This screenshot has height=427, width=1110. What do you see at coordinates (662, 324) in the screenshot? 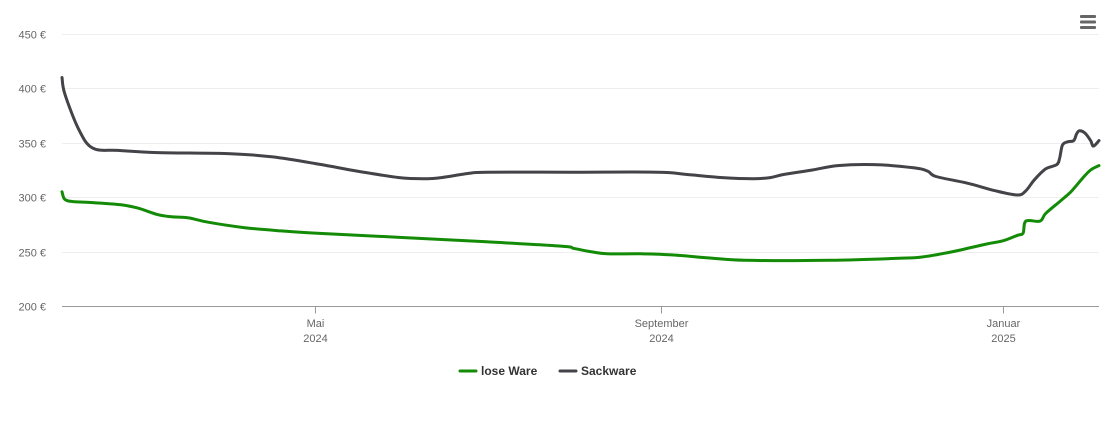
I see `x-tick-month: September` at bounding box center [662, 324].